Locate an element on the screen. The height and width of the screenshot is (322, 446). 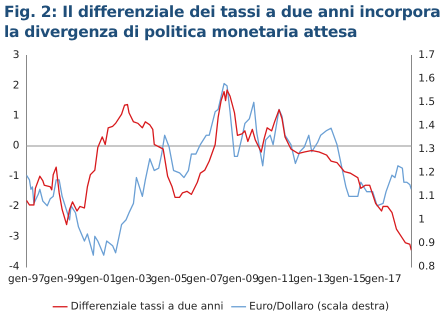
legend-label: Differenziale tassi a due anni is located at coordinates (147, 306).